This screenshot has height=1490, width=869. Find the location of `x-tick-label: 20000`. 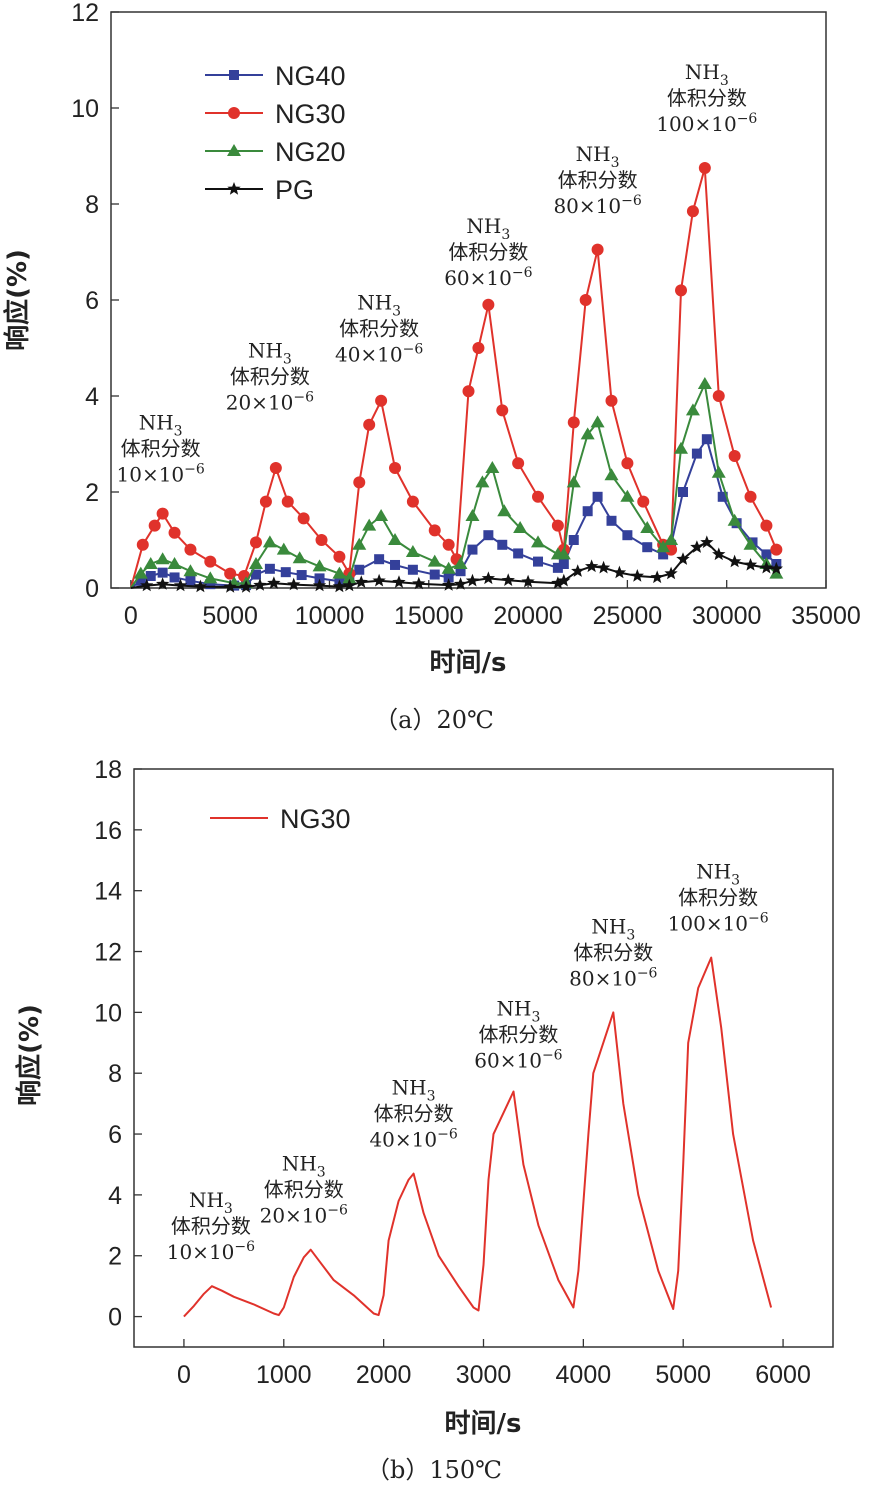

x-tick-label: 20000 is located at coordinates (528, 616).